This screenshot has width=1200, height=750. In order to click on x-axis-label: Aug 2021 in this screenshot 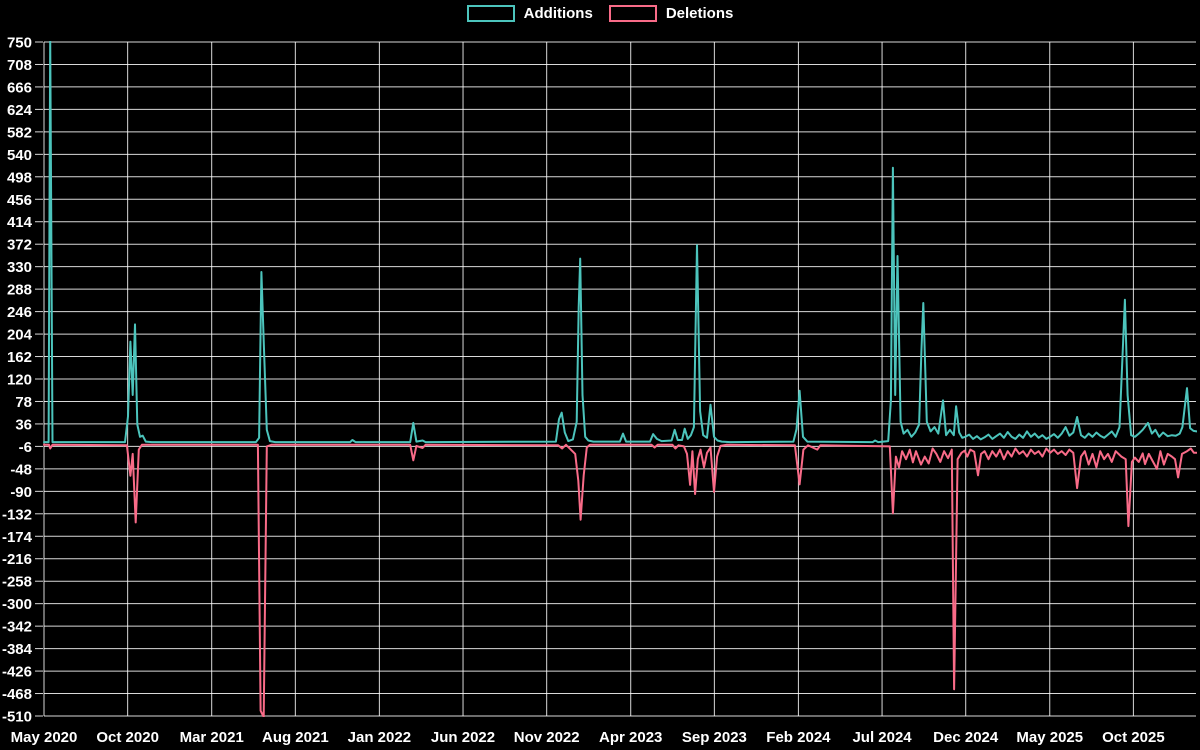, I will do `click(295, 737)`.